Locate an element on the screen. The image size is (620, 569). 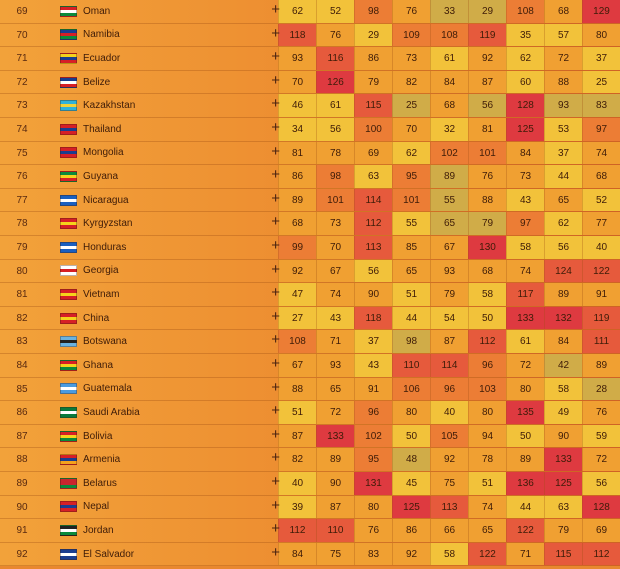
score-cell: 108 is located at coordinates (449, 35).